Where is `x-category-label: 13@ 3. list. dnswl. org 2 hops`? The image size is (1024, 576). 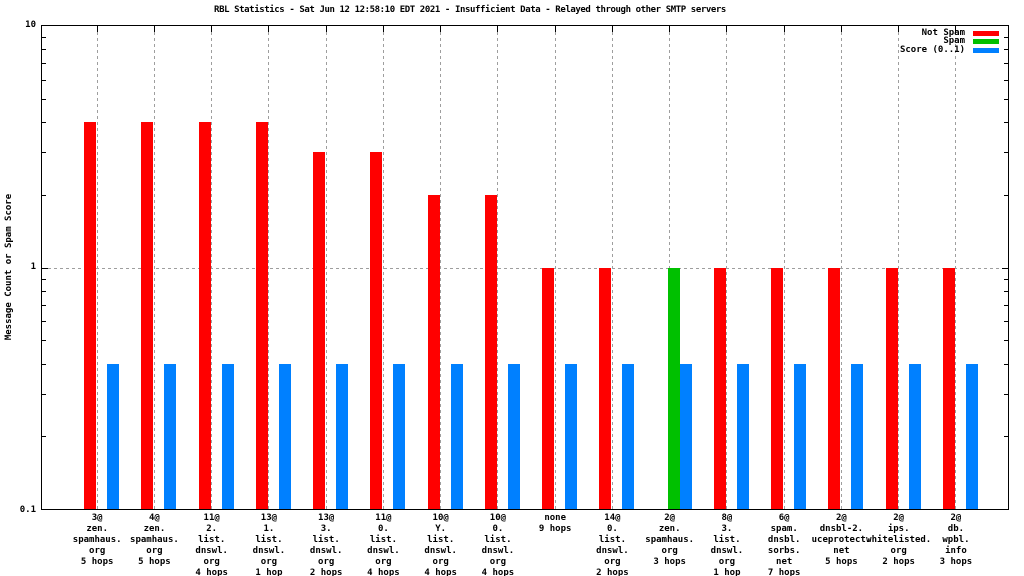 x-category-label: 13@ 3. list. dnswl. org 2 hops is located at coordinates (326, 544).